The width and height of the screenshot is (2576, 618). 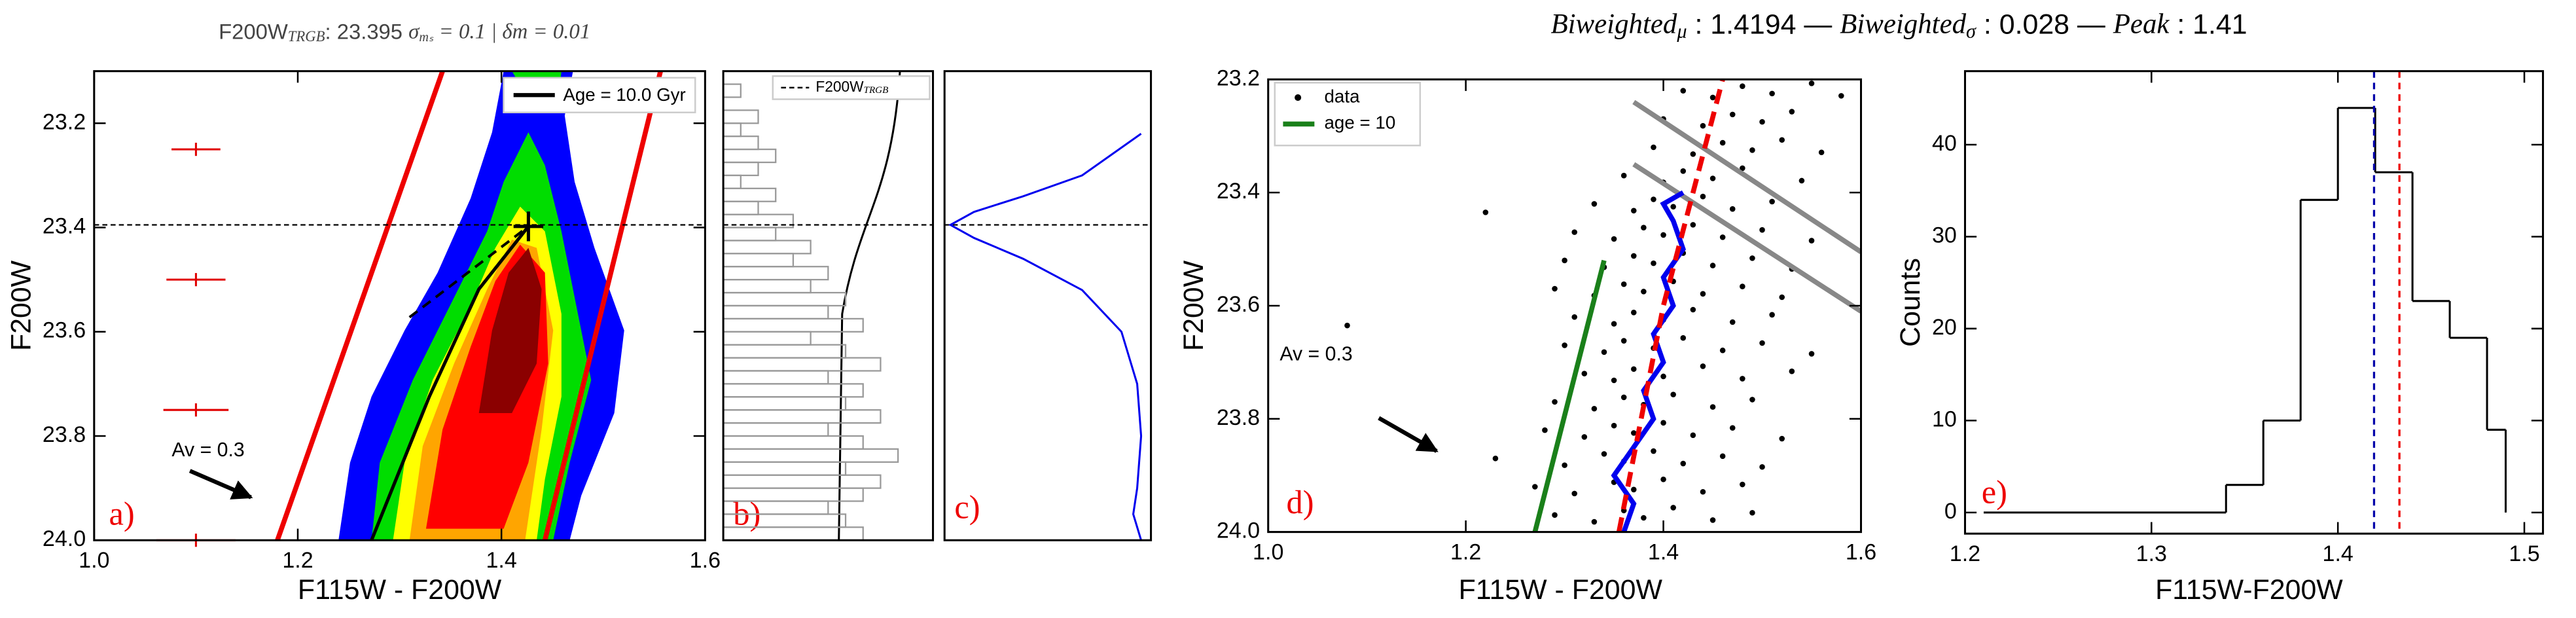 I want to click on cumulative-curve, so click(x=869, y=306).